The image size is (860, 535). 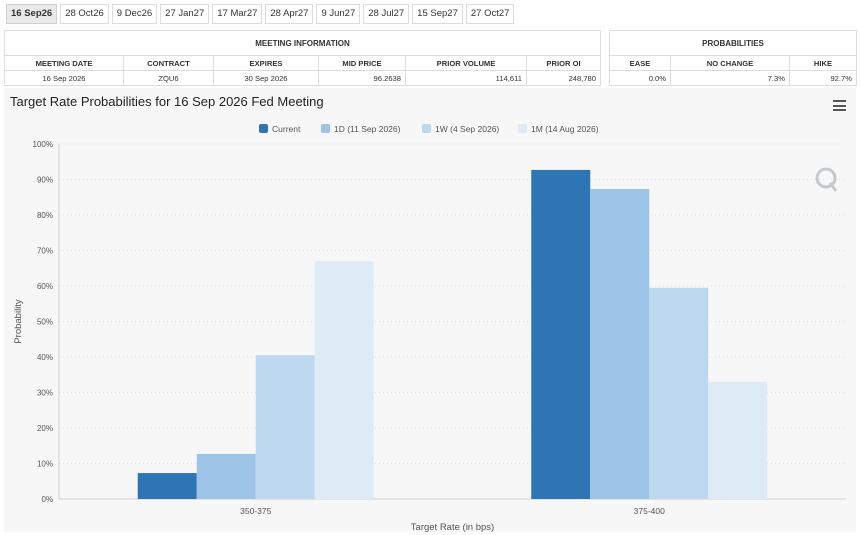 What do you see at coordinates (266, 78) in the screenshot?
I see `expires-value: 30 Sep 2026` at bounding box center [266, 78].